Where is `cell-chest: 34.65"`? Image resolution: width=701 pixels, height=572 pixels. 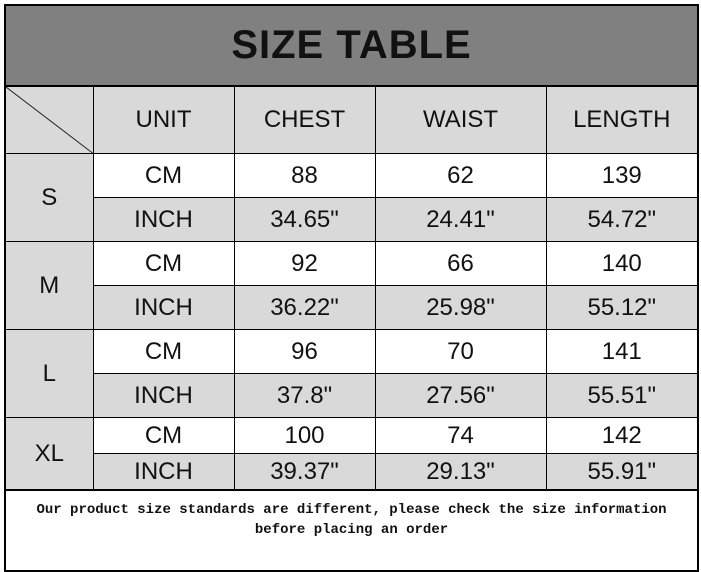
cell-chest: 34.65" is located at coordinates (304, 219).